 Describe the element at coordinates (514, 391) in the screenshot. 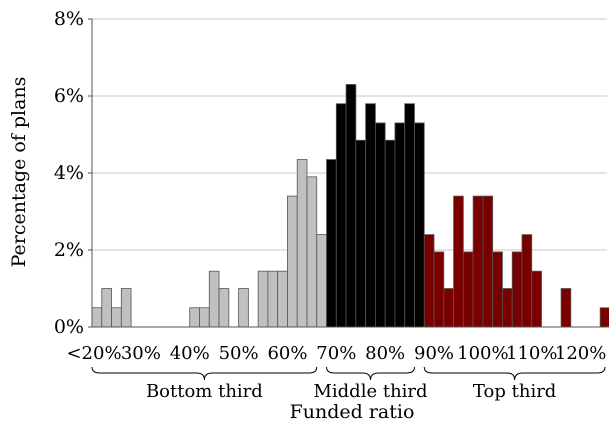

I see `group-label: Top third` at that location.